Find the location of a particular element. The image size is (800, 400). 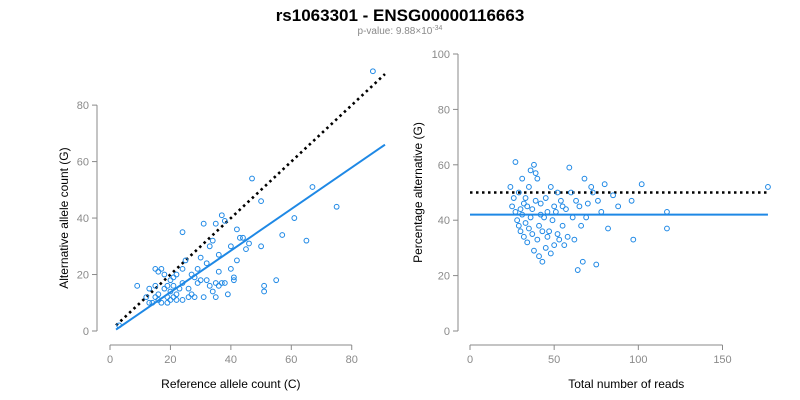

y-tick-label: 100 is located at coordinates (441, 55).